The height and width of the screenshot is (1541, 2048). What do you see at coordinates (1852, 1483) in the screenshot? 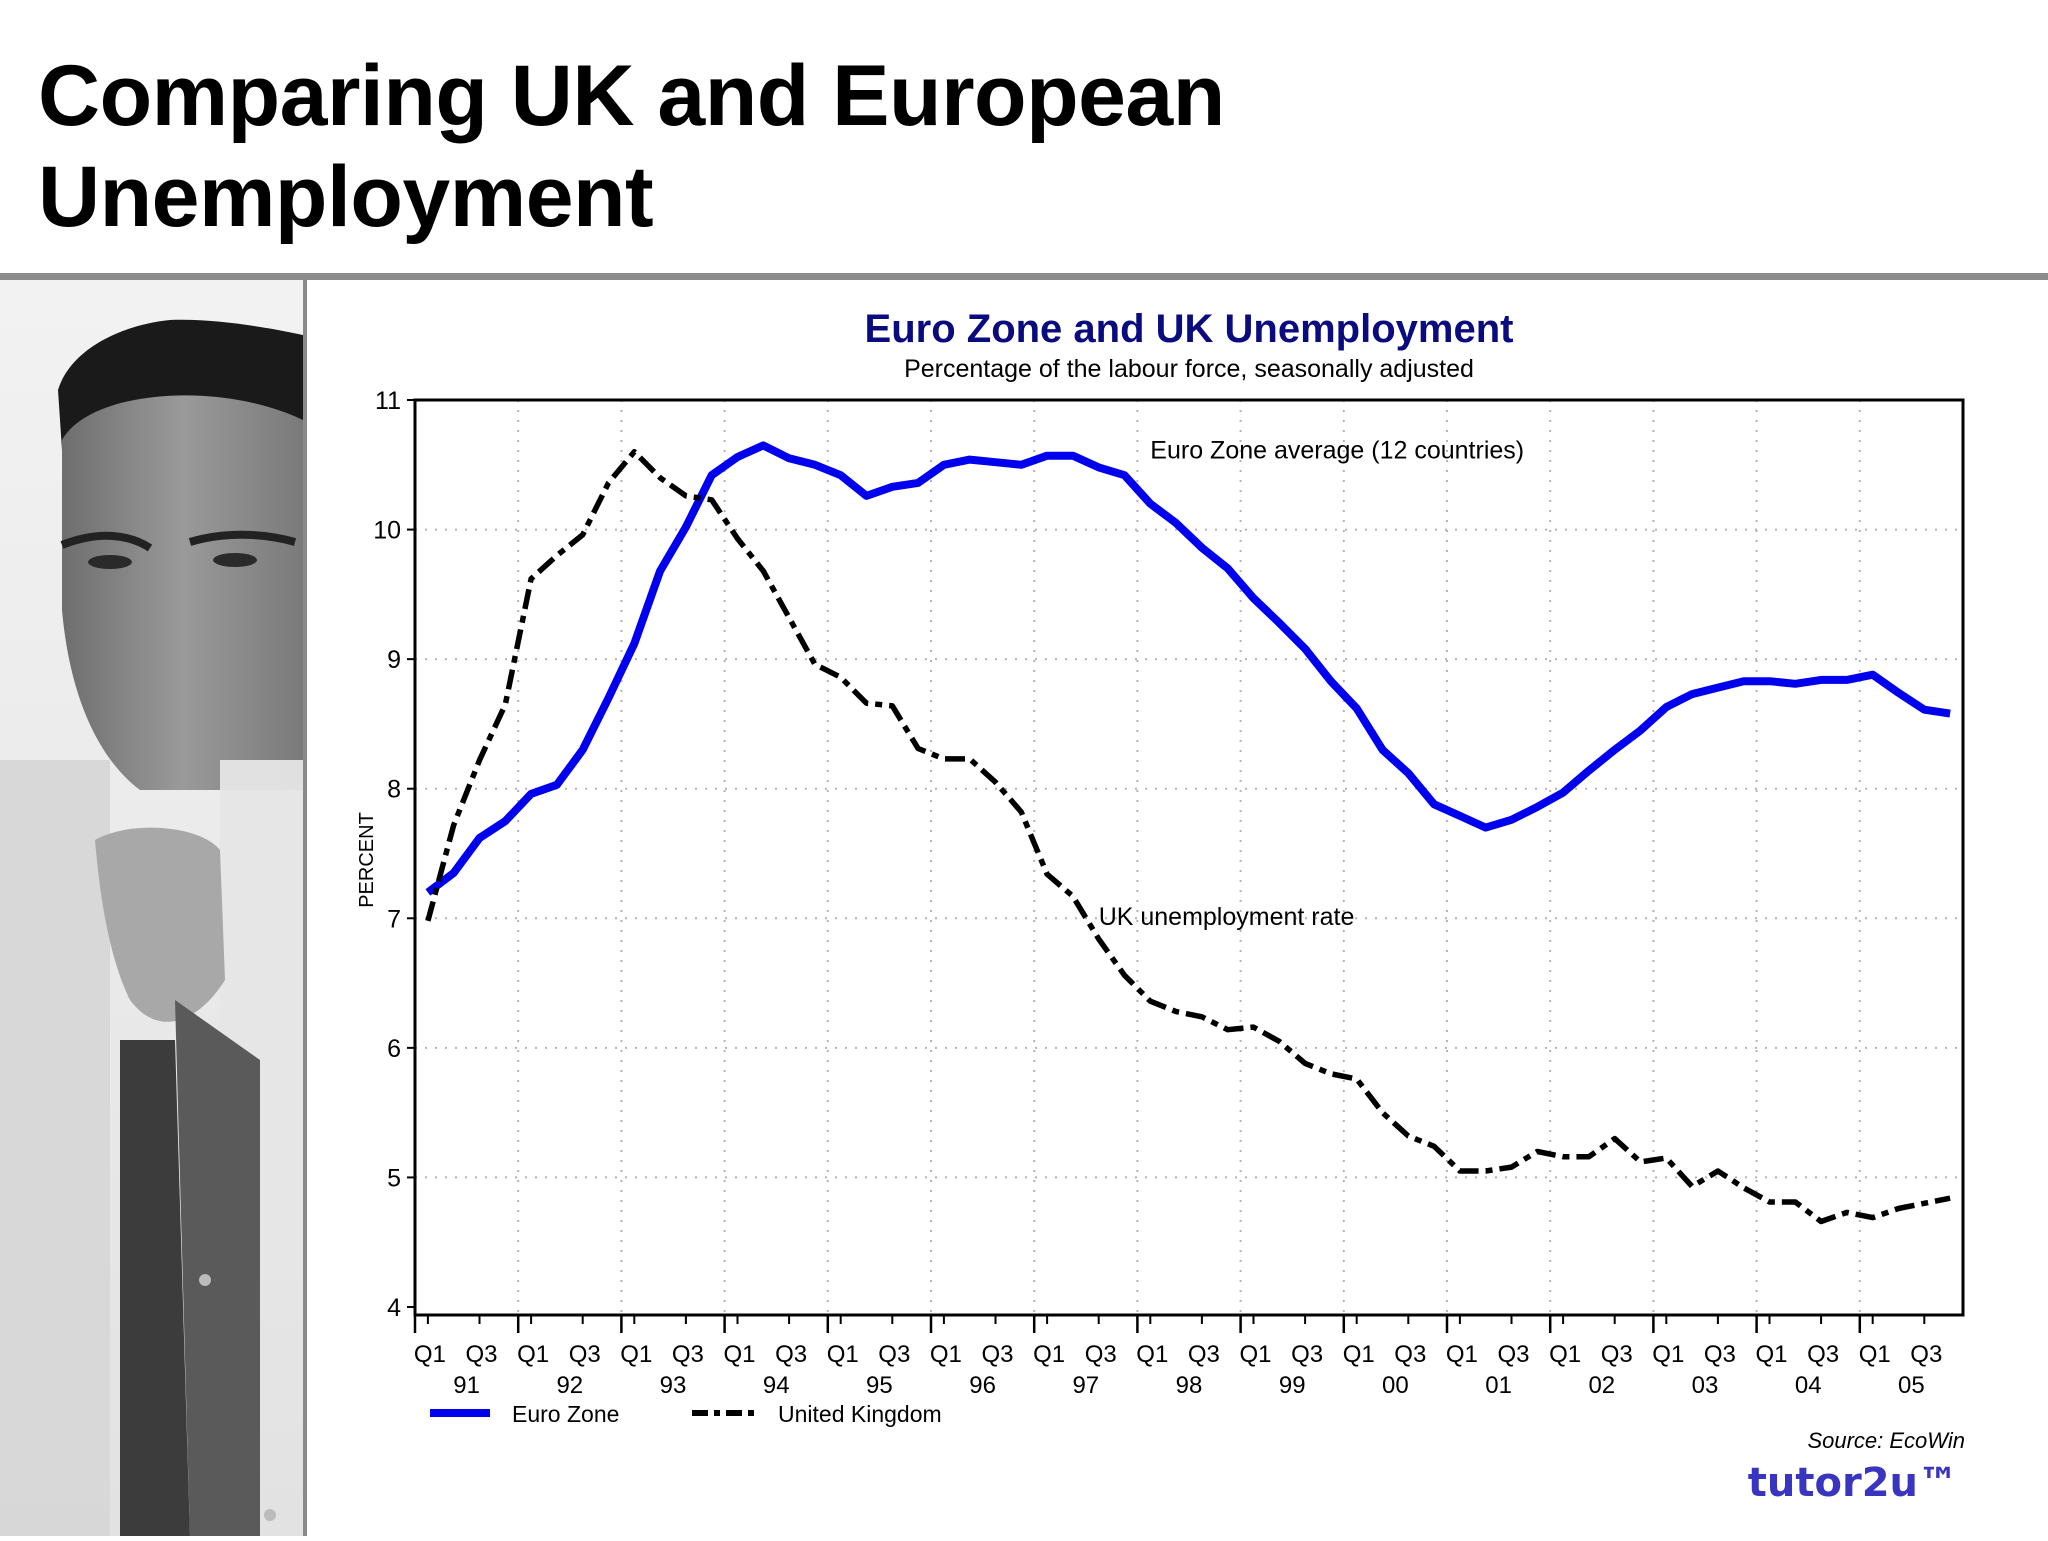
I see `brand-logo: tutor2u™` at bounding box center [1852, 1483].